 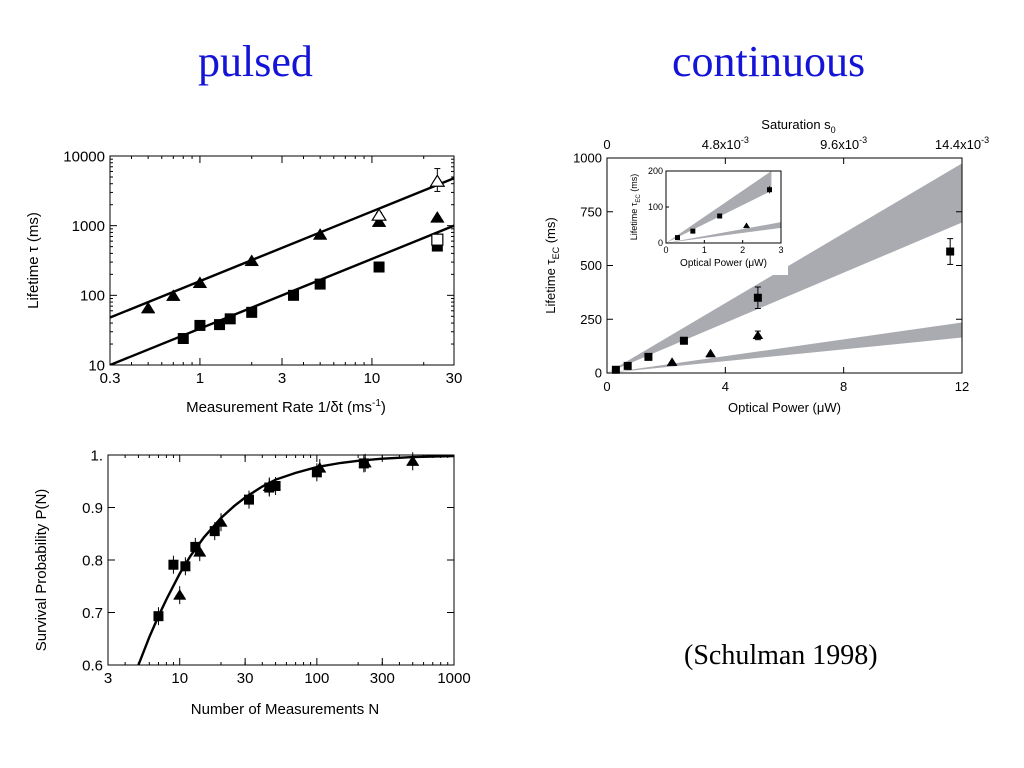 I want to click on inset-y-tick-label: 200, so click(x=655, y=171).